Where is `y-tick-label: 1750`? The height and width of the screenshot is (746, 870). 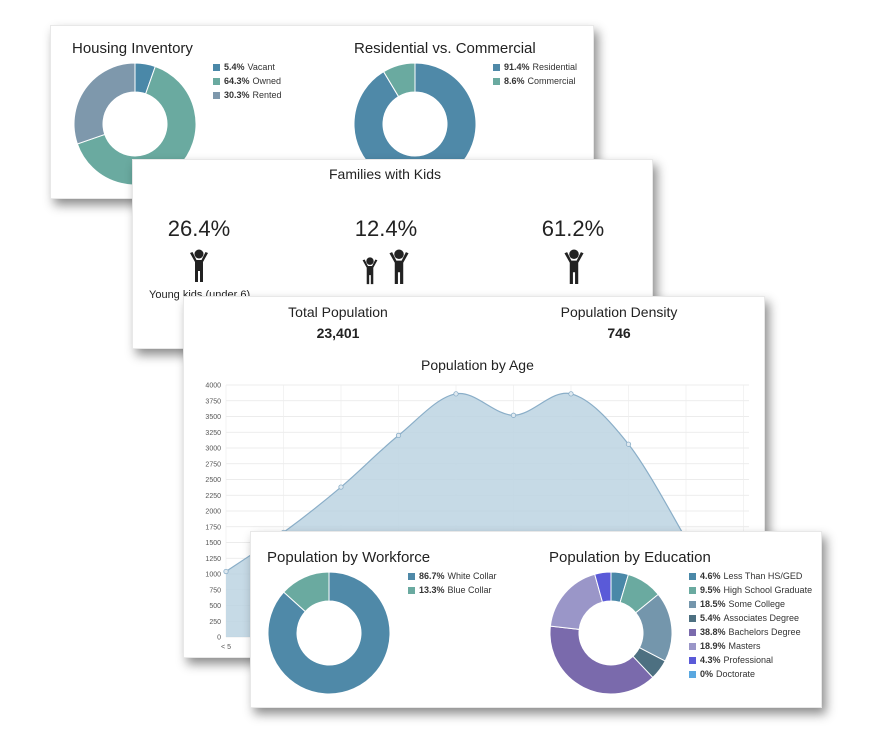 y-tick-label: 1750 is located at coordinates (213, 527).